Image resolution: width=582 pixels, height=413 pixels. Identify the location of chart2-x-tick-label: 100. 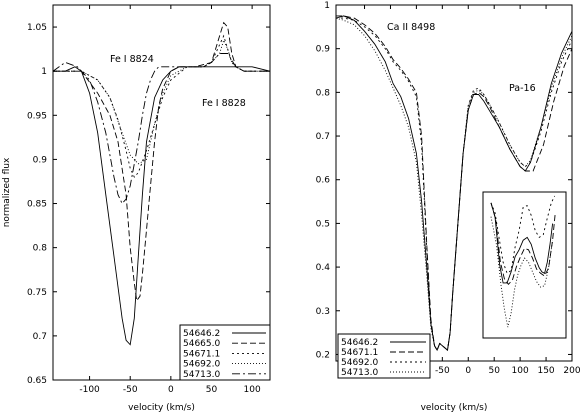
(520, 371).